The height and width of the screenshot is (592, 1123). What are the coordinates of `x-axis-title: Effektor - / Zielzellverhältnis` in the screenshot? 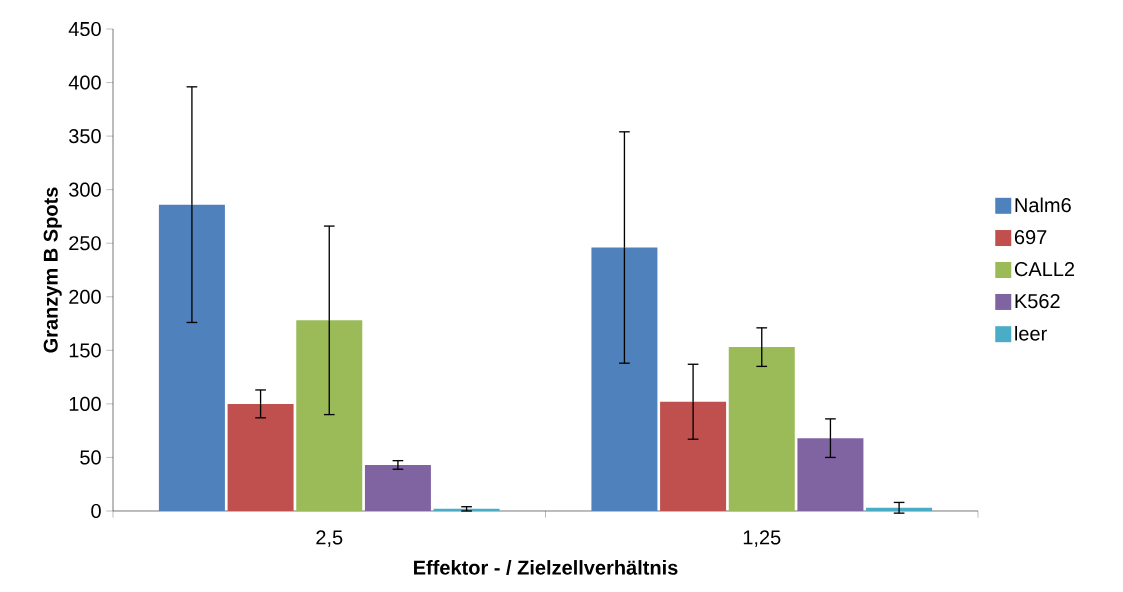 It's located at (546, 567).